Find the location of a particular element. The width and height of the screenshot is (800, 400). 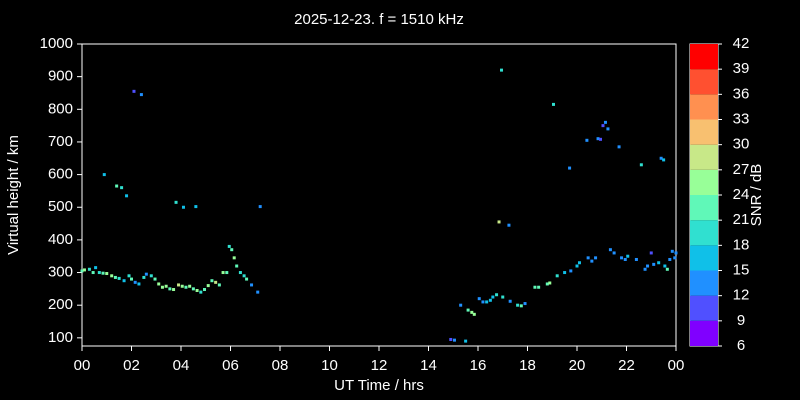

x-tick-label: 10 is located at coordinates (329, 365).